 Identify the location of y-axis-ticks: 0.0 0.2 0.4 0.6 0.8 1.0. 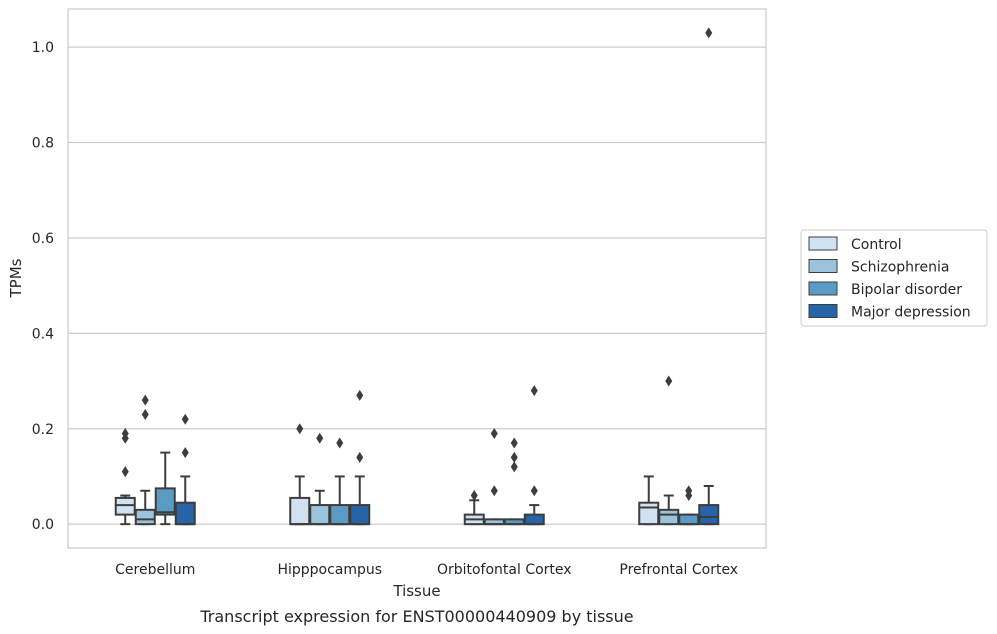
(43, 286).